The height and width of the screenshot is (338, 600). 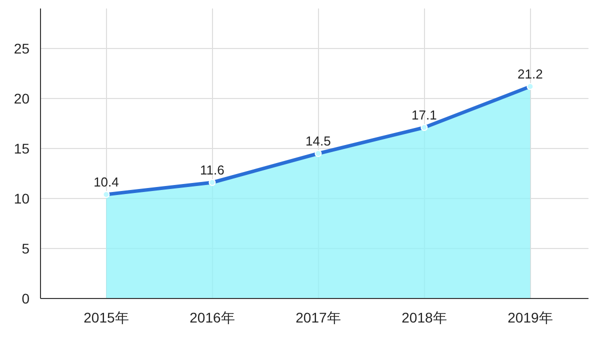 I want to click on x-tick-label: 2019年, so click(x=530, y=318).